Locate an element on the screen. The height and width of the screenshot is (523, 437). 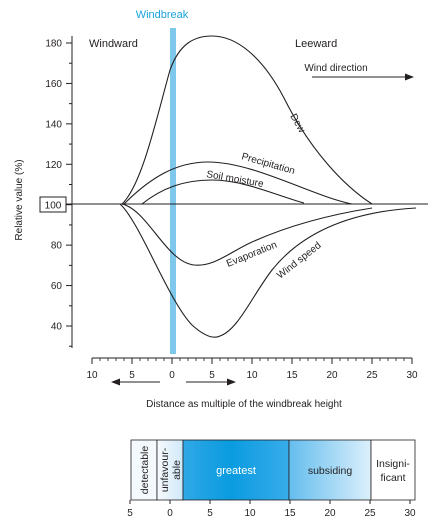
zone-tick-label: 25 is located at coordinates (370, 513).